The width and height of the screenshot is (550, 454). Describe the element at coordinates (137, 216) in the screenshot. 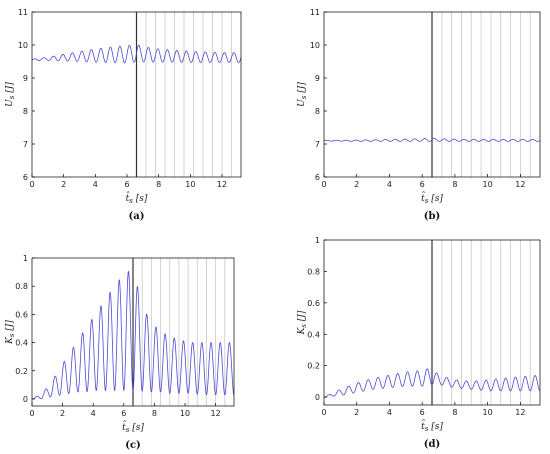

I see `panel-caption: (a)` at that location.